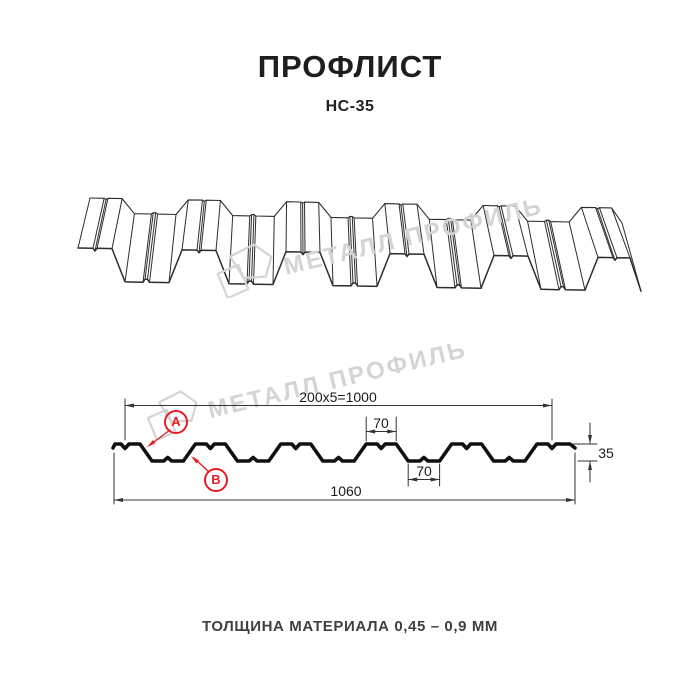 The height and width of the screenshot is (700, 700). I want to click on callout-a-badge: A, so click(176, 422).